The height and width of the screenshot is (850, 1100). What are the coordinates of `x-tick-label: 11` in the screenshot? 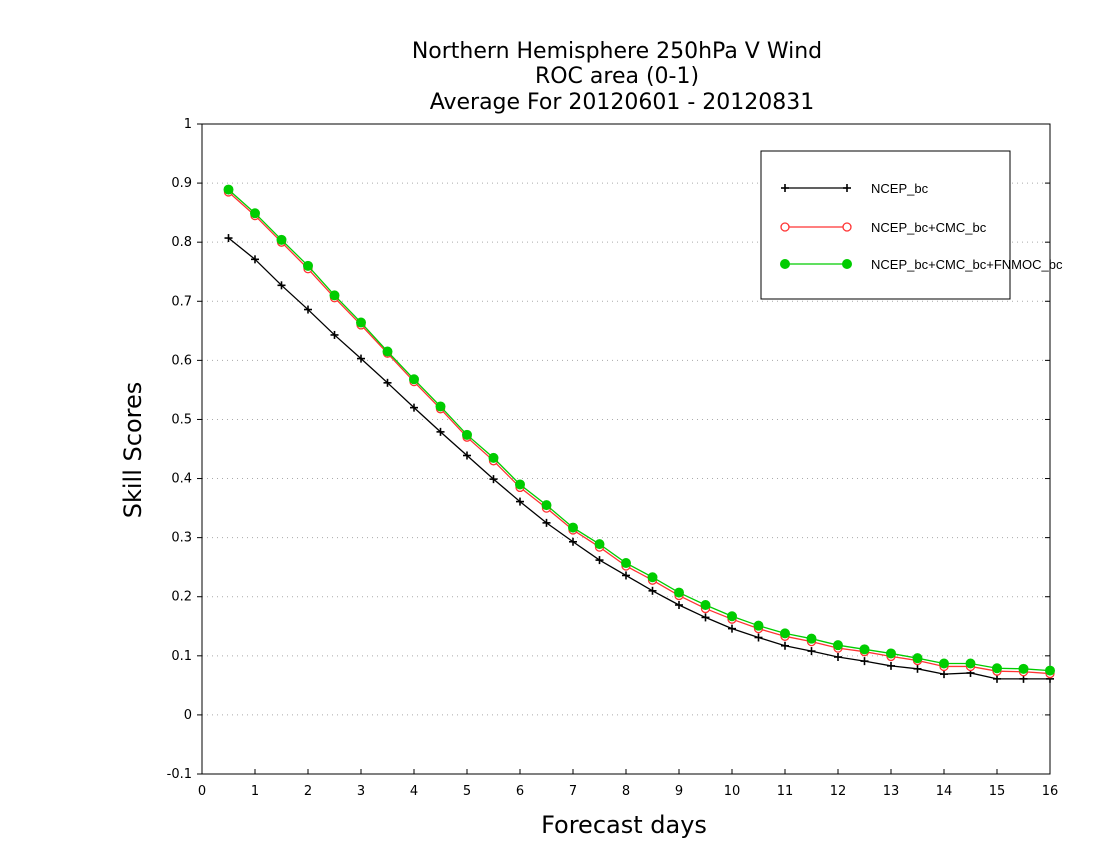 It's located at (785, 791).